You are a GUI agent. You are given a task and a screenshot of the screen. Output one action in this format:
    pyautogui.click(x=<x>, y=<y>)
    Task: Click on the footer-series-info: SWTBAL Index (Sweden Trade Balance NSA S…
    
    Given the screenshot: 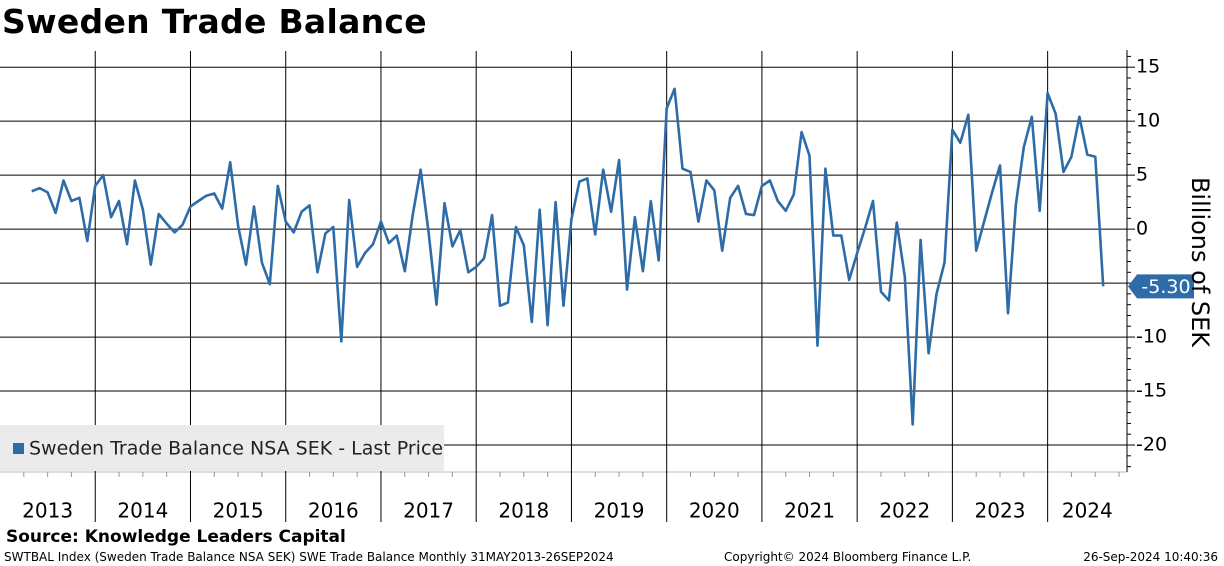 What is the action you would take?
    pyautogui.click(x=309, y=557)
    